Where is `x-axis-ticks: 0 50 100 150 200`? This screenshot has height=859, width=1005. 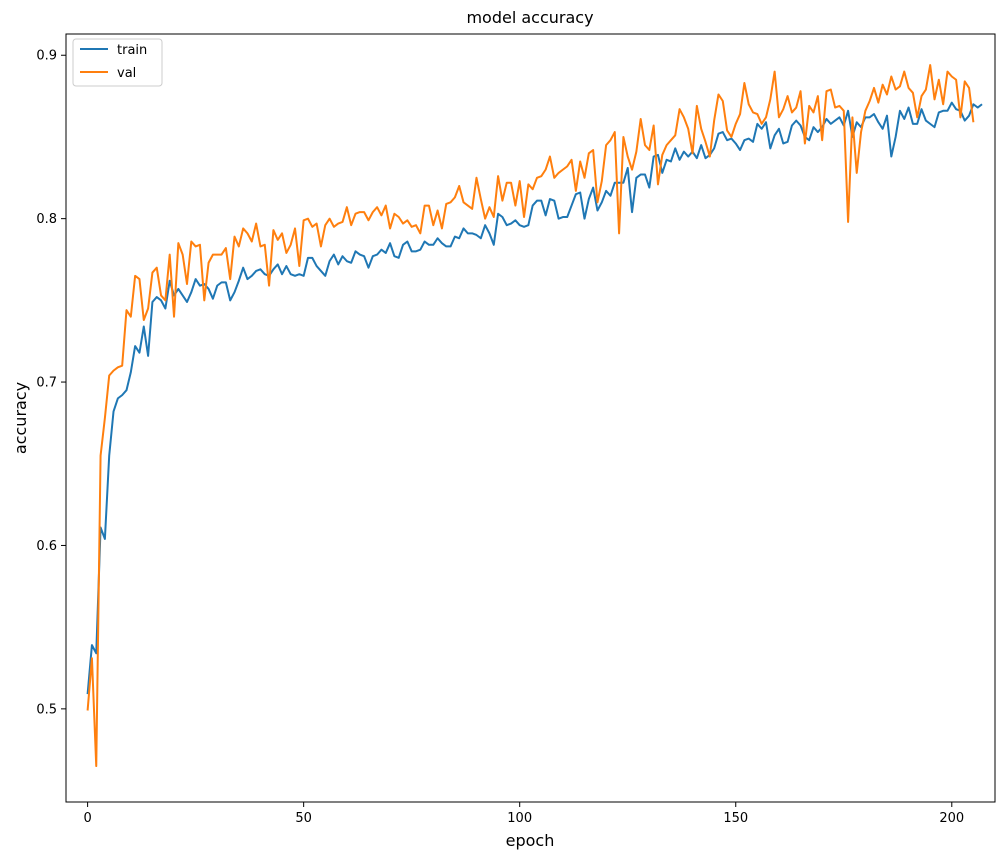 x-axis-ticks: 0 50 100 150 200 is located at coordinates (523, 814).